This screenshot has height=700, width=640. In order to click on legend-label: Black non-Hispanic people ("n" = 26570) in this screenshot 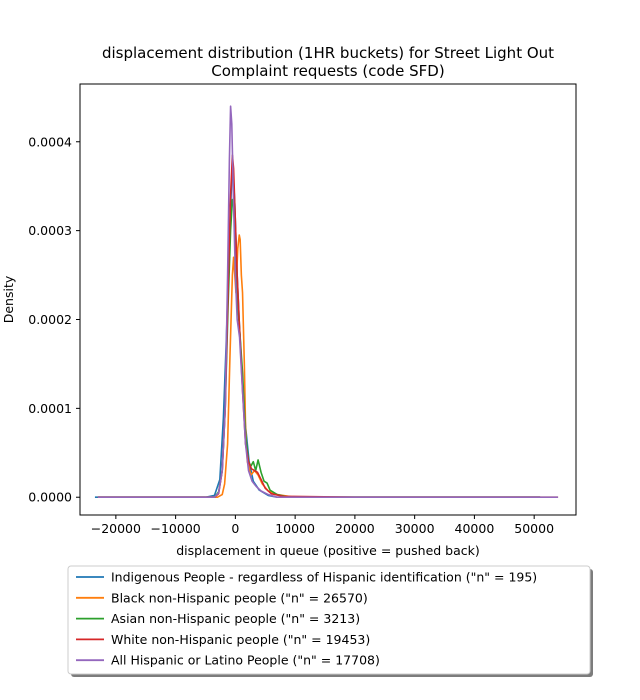, I will do `click(239, 597)`.